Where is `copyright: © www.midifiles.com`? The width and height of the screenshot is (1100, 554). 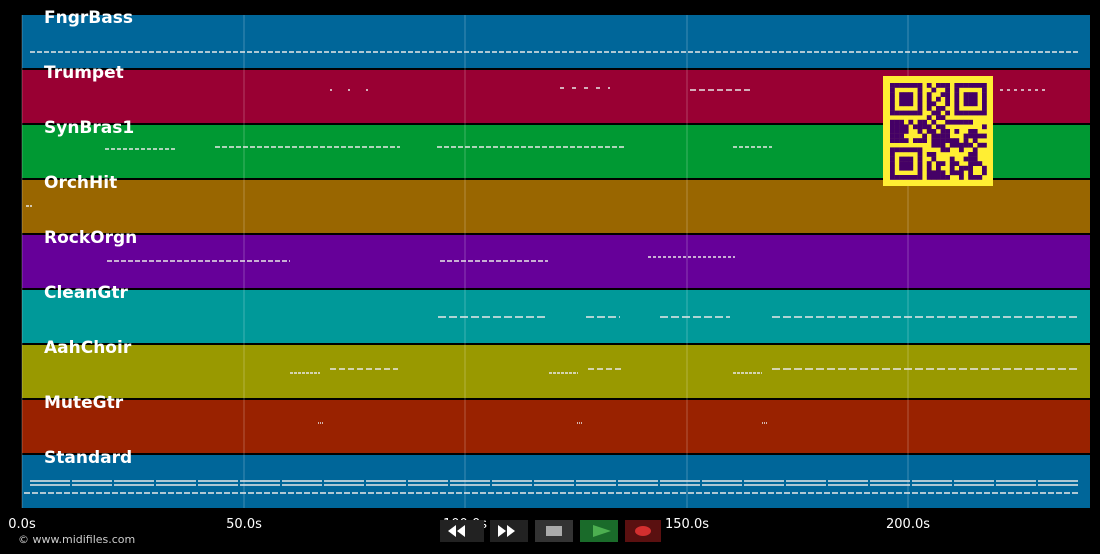
copyright: © www.midifiles.com is located at coordinates (76, 539).